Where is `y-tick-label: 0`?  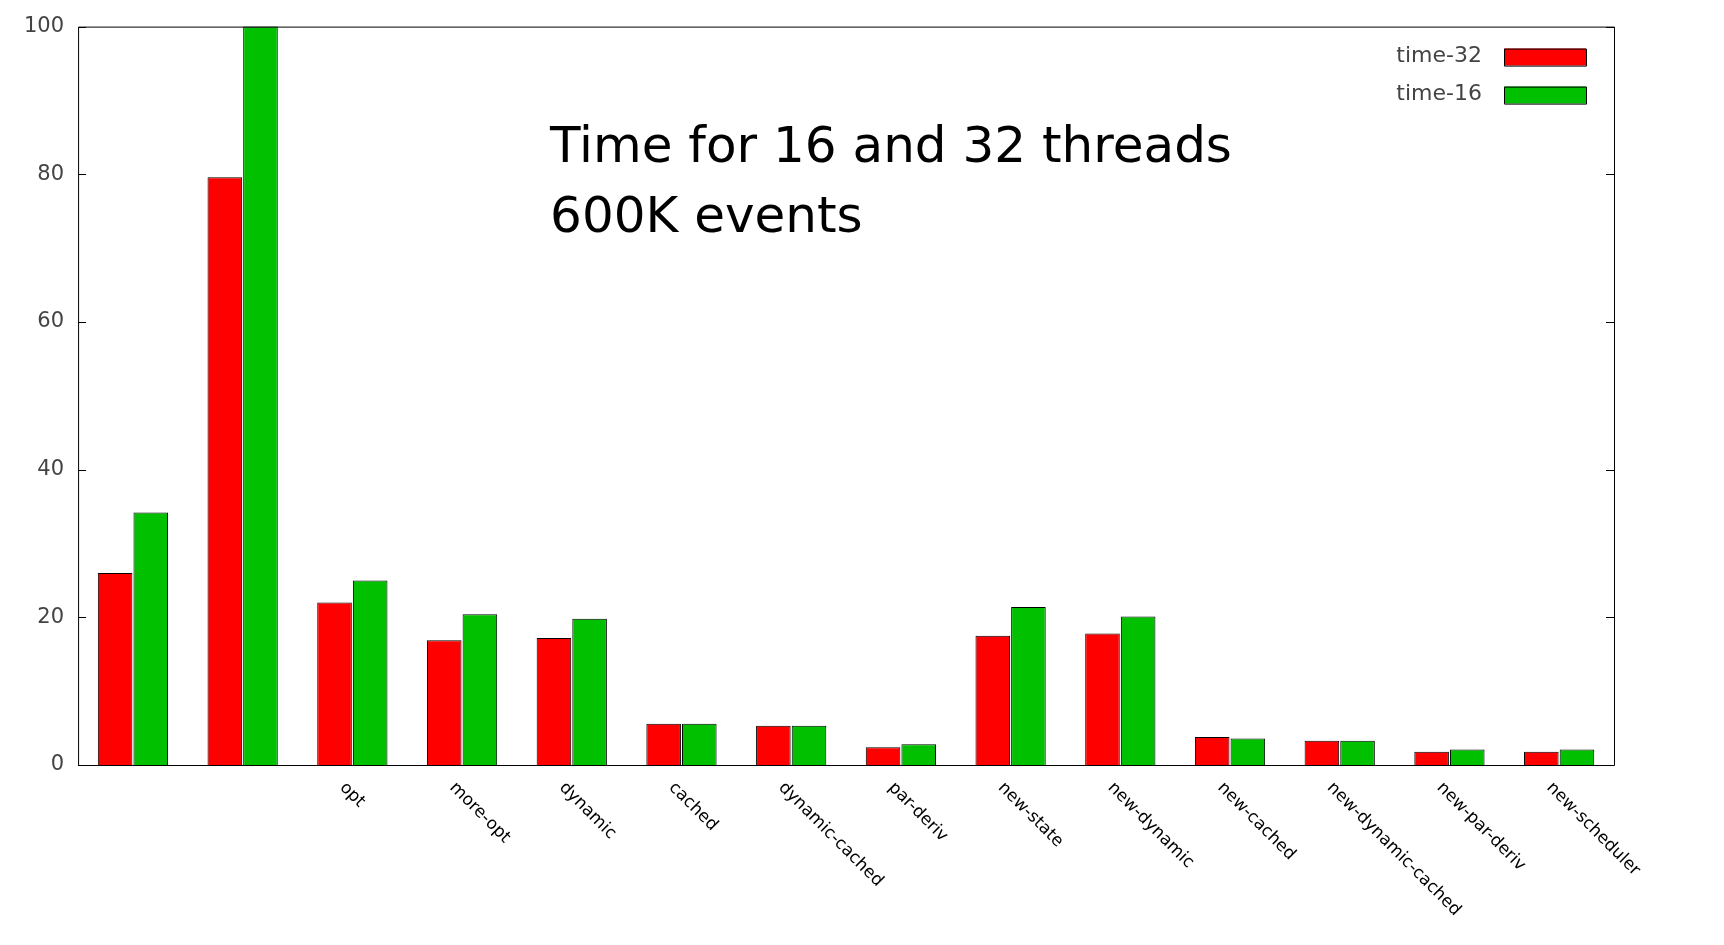
y-tick-label: 0 is located at coordinates (57, 763).